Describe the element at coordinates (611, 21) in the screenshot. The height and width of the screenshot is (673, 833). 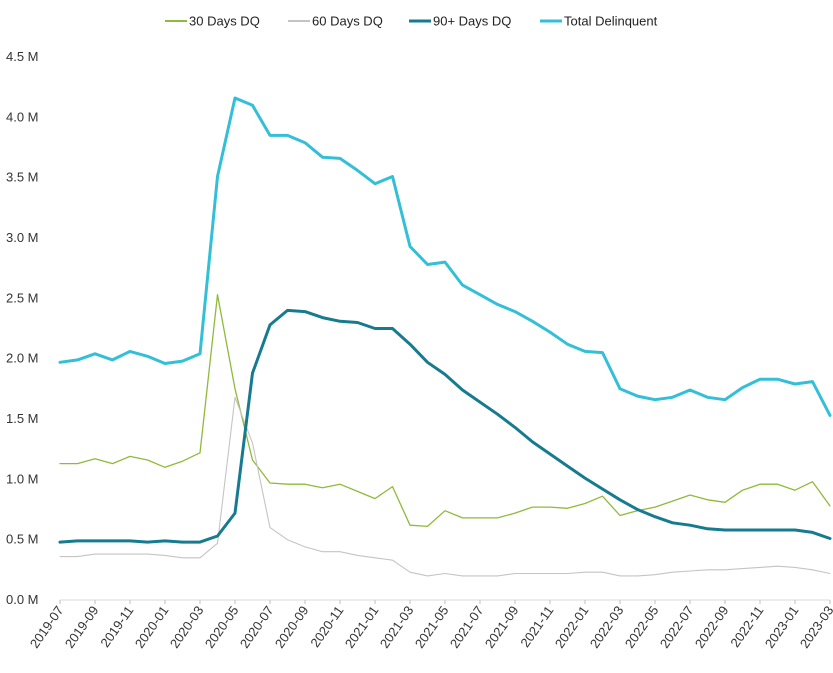
I see `legend-label: Total Delinquent` at that location.